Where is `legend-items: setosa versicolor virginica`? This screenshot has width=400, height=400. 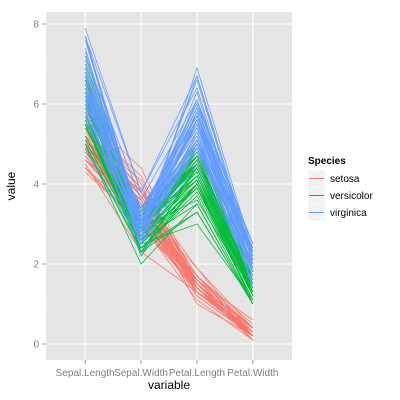 legend-items: setosa versicolor virginica is located at coordinates (340, 195).